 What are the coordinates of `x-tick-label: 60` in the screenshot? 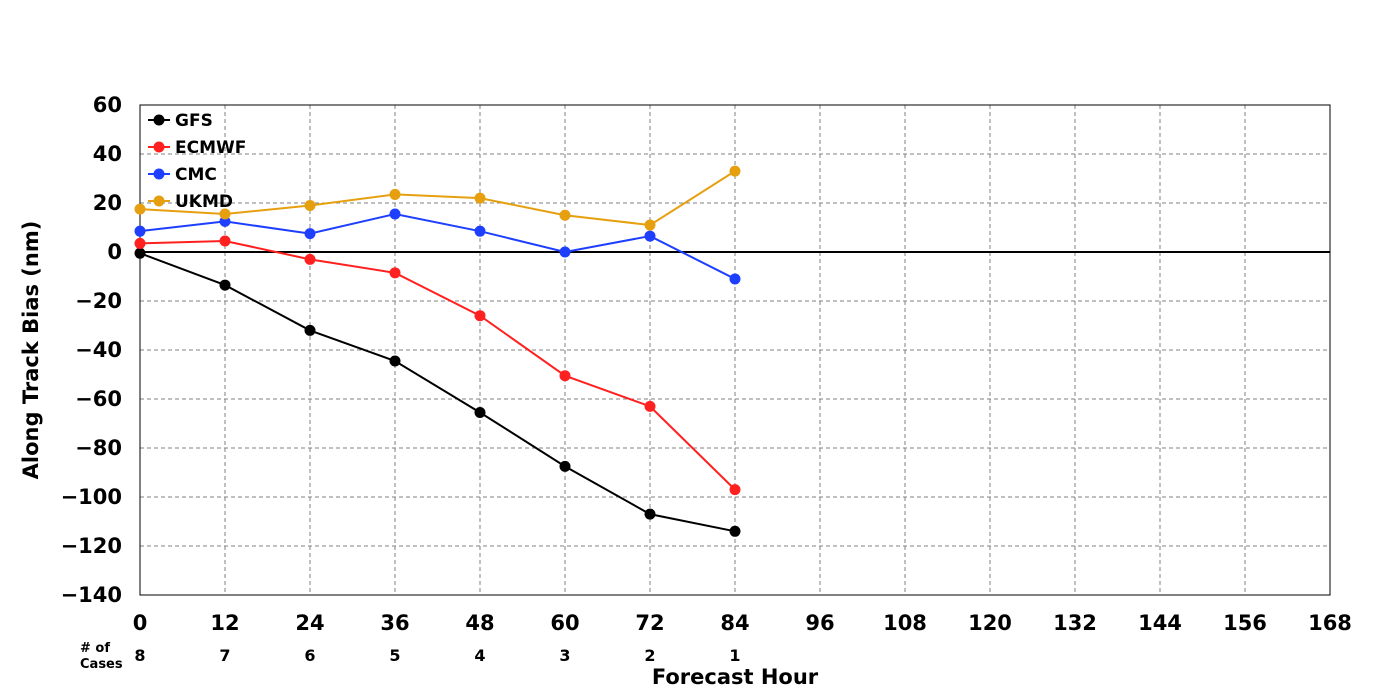 It's located at (564, 623).